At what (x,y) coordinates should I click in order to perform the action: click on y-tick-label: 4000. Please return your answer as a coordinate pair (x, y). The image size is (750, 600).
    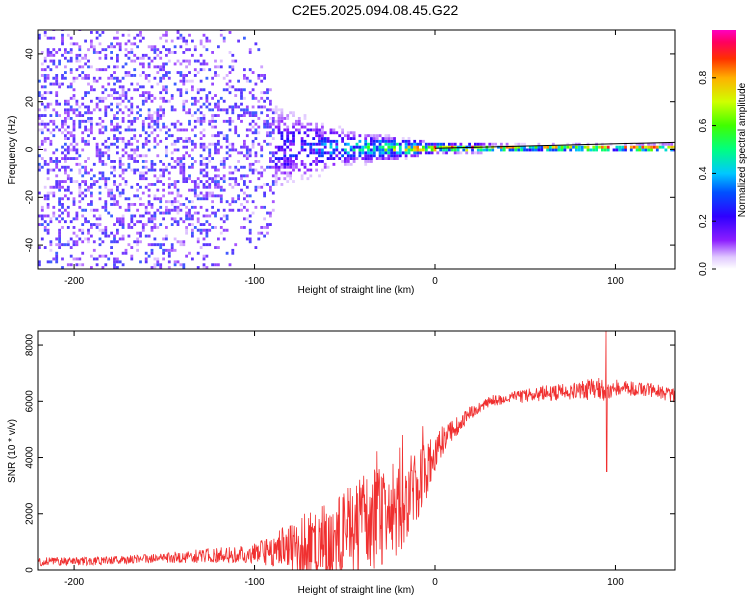
    Looking at the image, I should click on (30, 457).